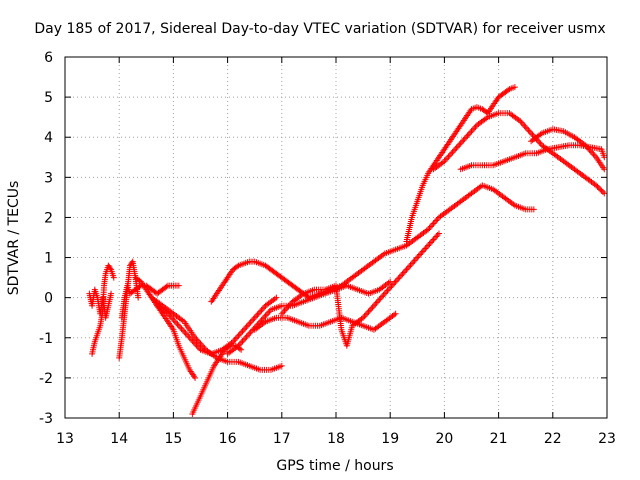 The height and width of the screenshot is (480, 640). What do you see at coordinates (46, 379) in the screenshot?
I see `y-tick-label: -2` at bounding box center [46, 379].